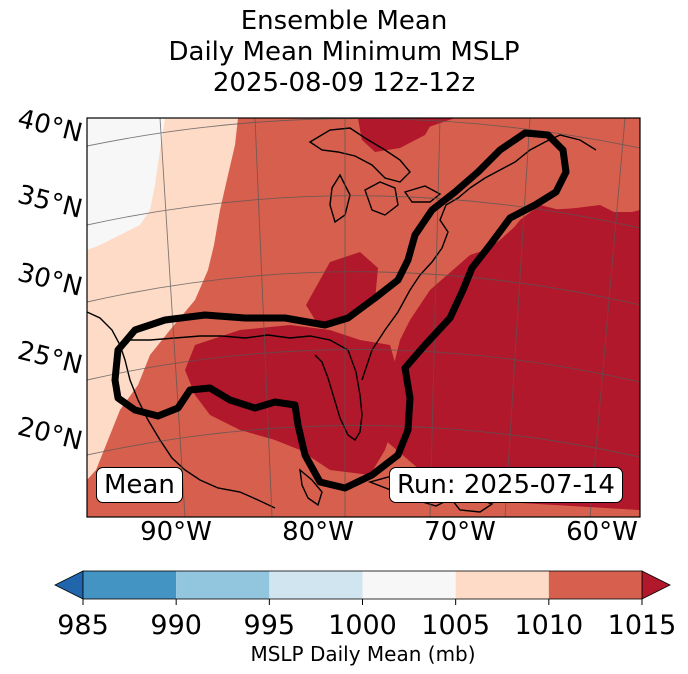  What do you see at coordinates (362, 625) in the screenshot?
I see `colorbar-tick-label: 1000` at bounding box center [362, 625].